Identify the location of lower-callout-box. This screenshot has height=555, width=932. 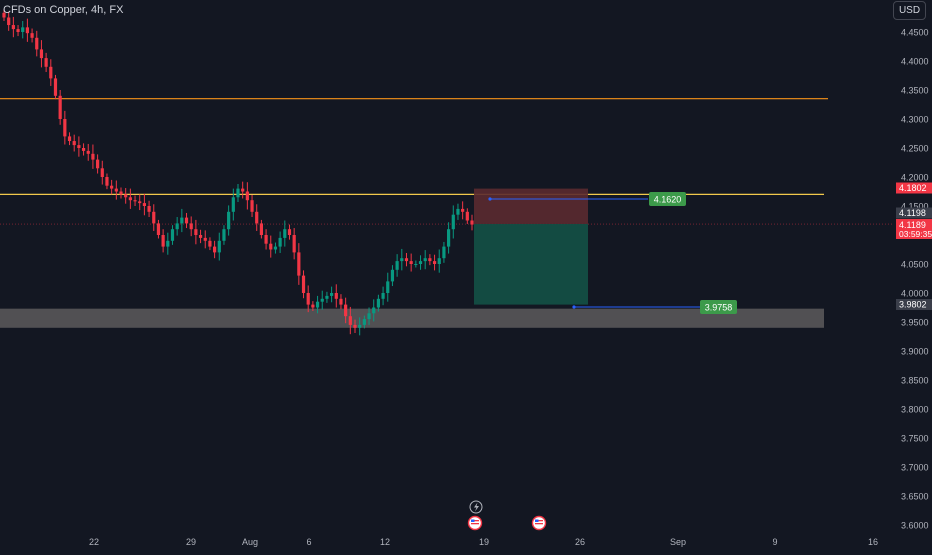
(718, 307).